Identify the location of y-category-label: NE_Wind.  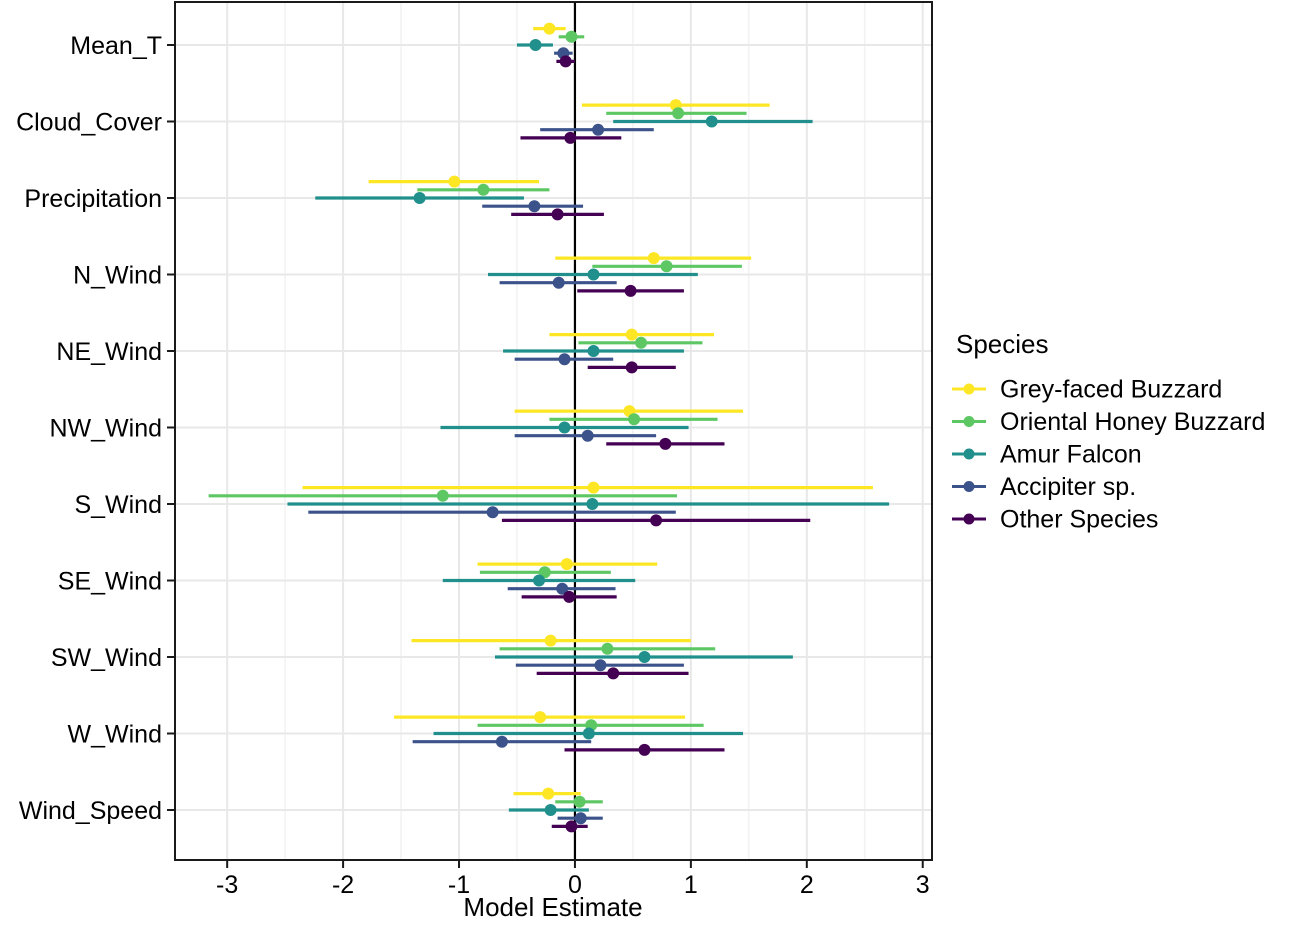
(109, 352).